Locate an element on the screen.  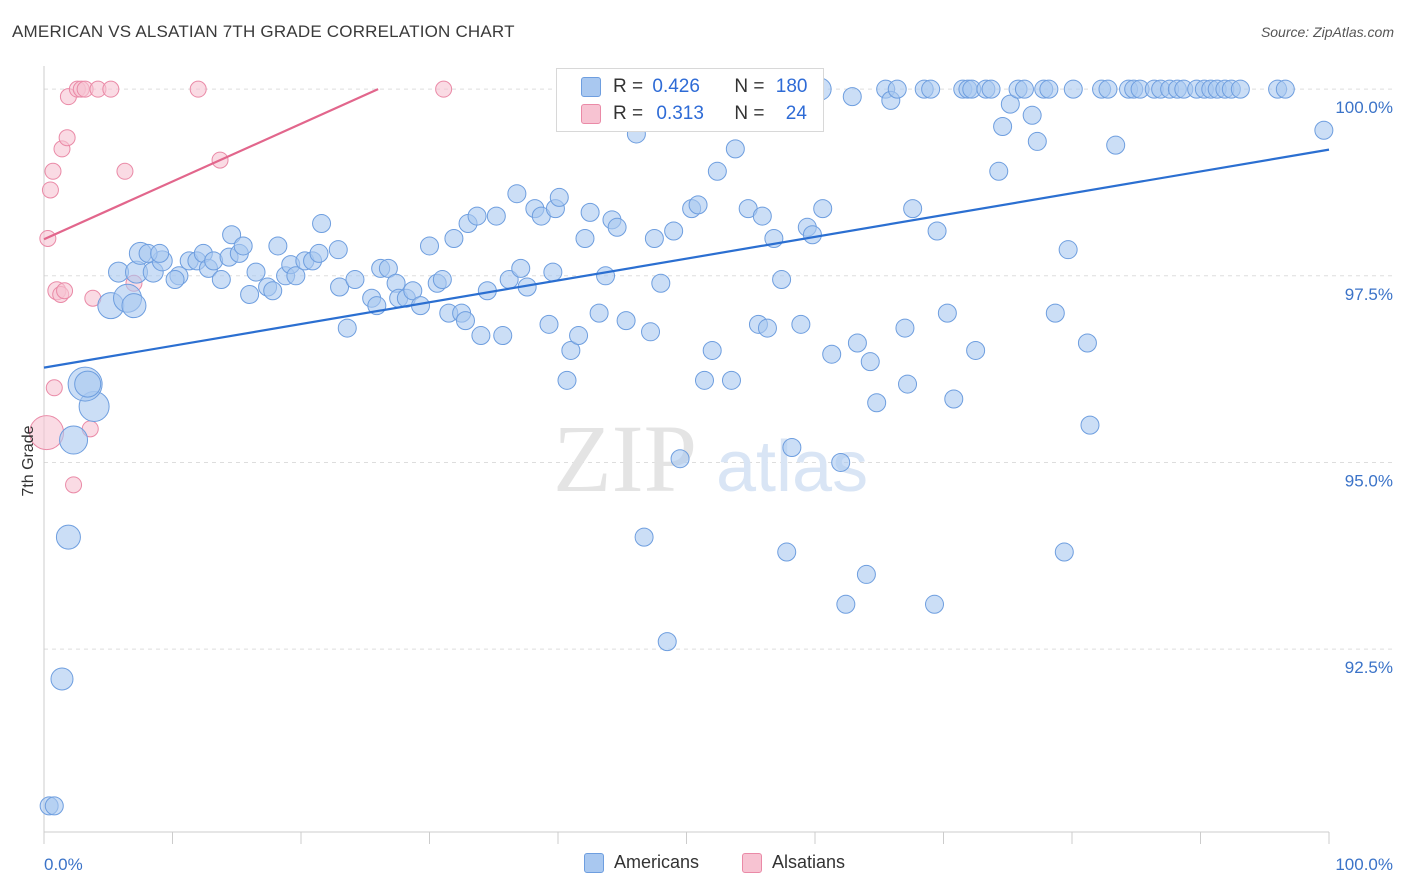
americans-n-label: N = is located at coordinates (749, 86).